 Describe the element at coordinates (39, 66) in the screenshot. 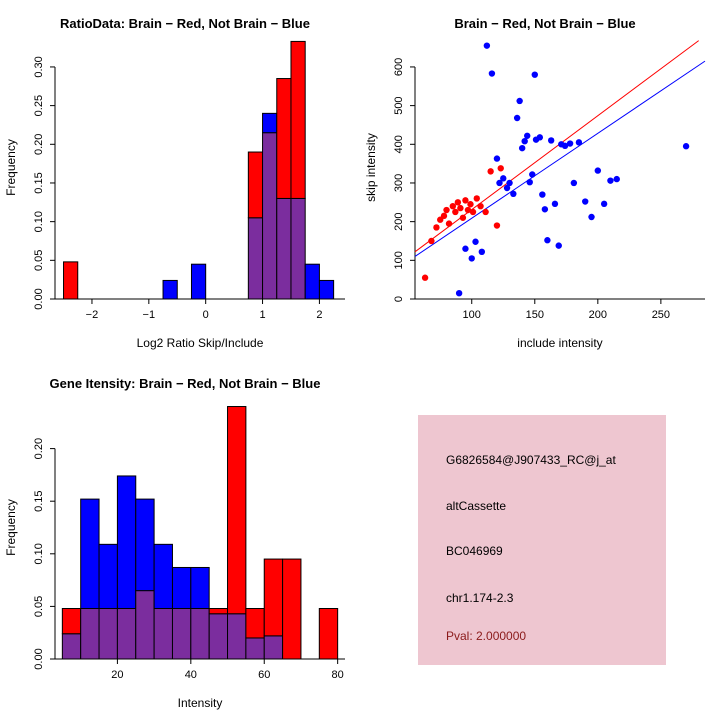

I see `svg-text: 0.30` at that location.